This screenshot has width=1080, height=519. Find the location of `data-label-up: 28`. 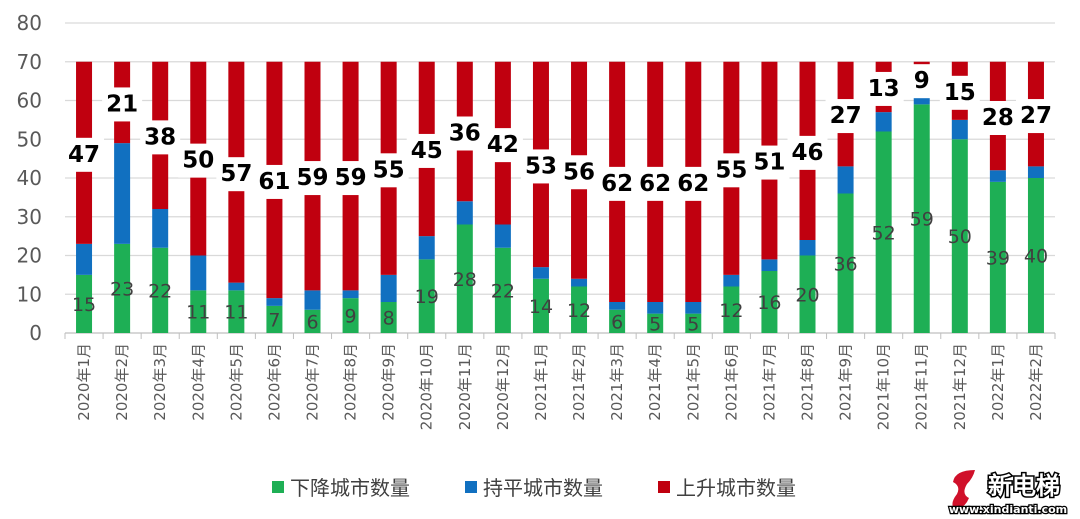

data-label-up: 28 is located at coordinates (998, 118).